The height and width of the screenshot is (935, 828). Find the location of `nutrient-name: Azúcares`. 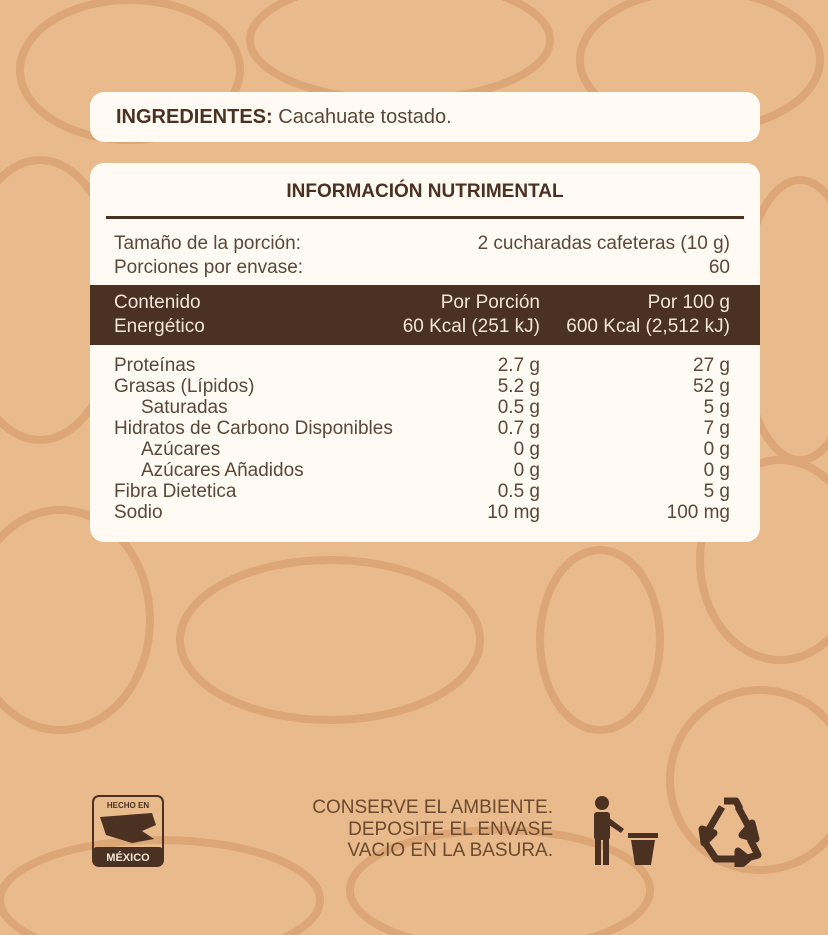

nutrient-name: Azúcares is located at coordinates (181, 449).